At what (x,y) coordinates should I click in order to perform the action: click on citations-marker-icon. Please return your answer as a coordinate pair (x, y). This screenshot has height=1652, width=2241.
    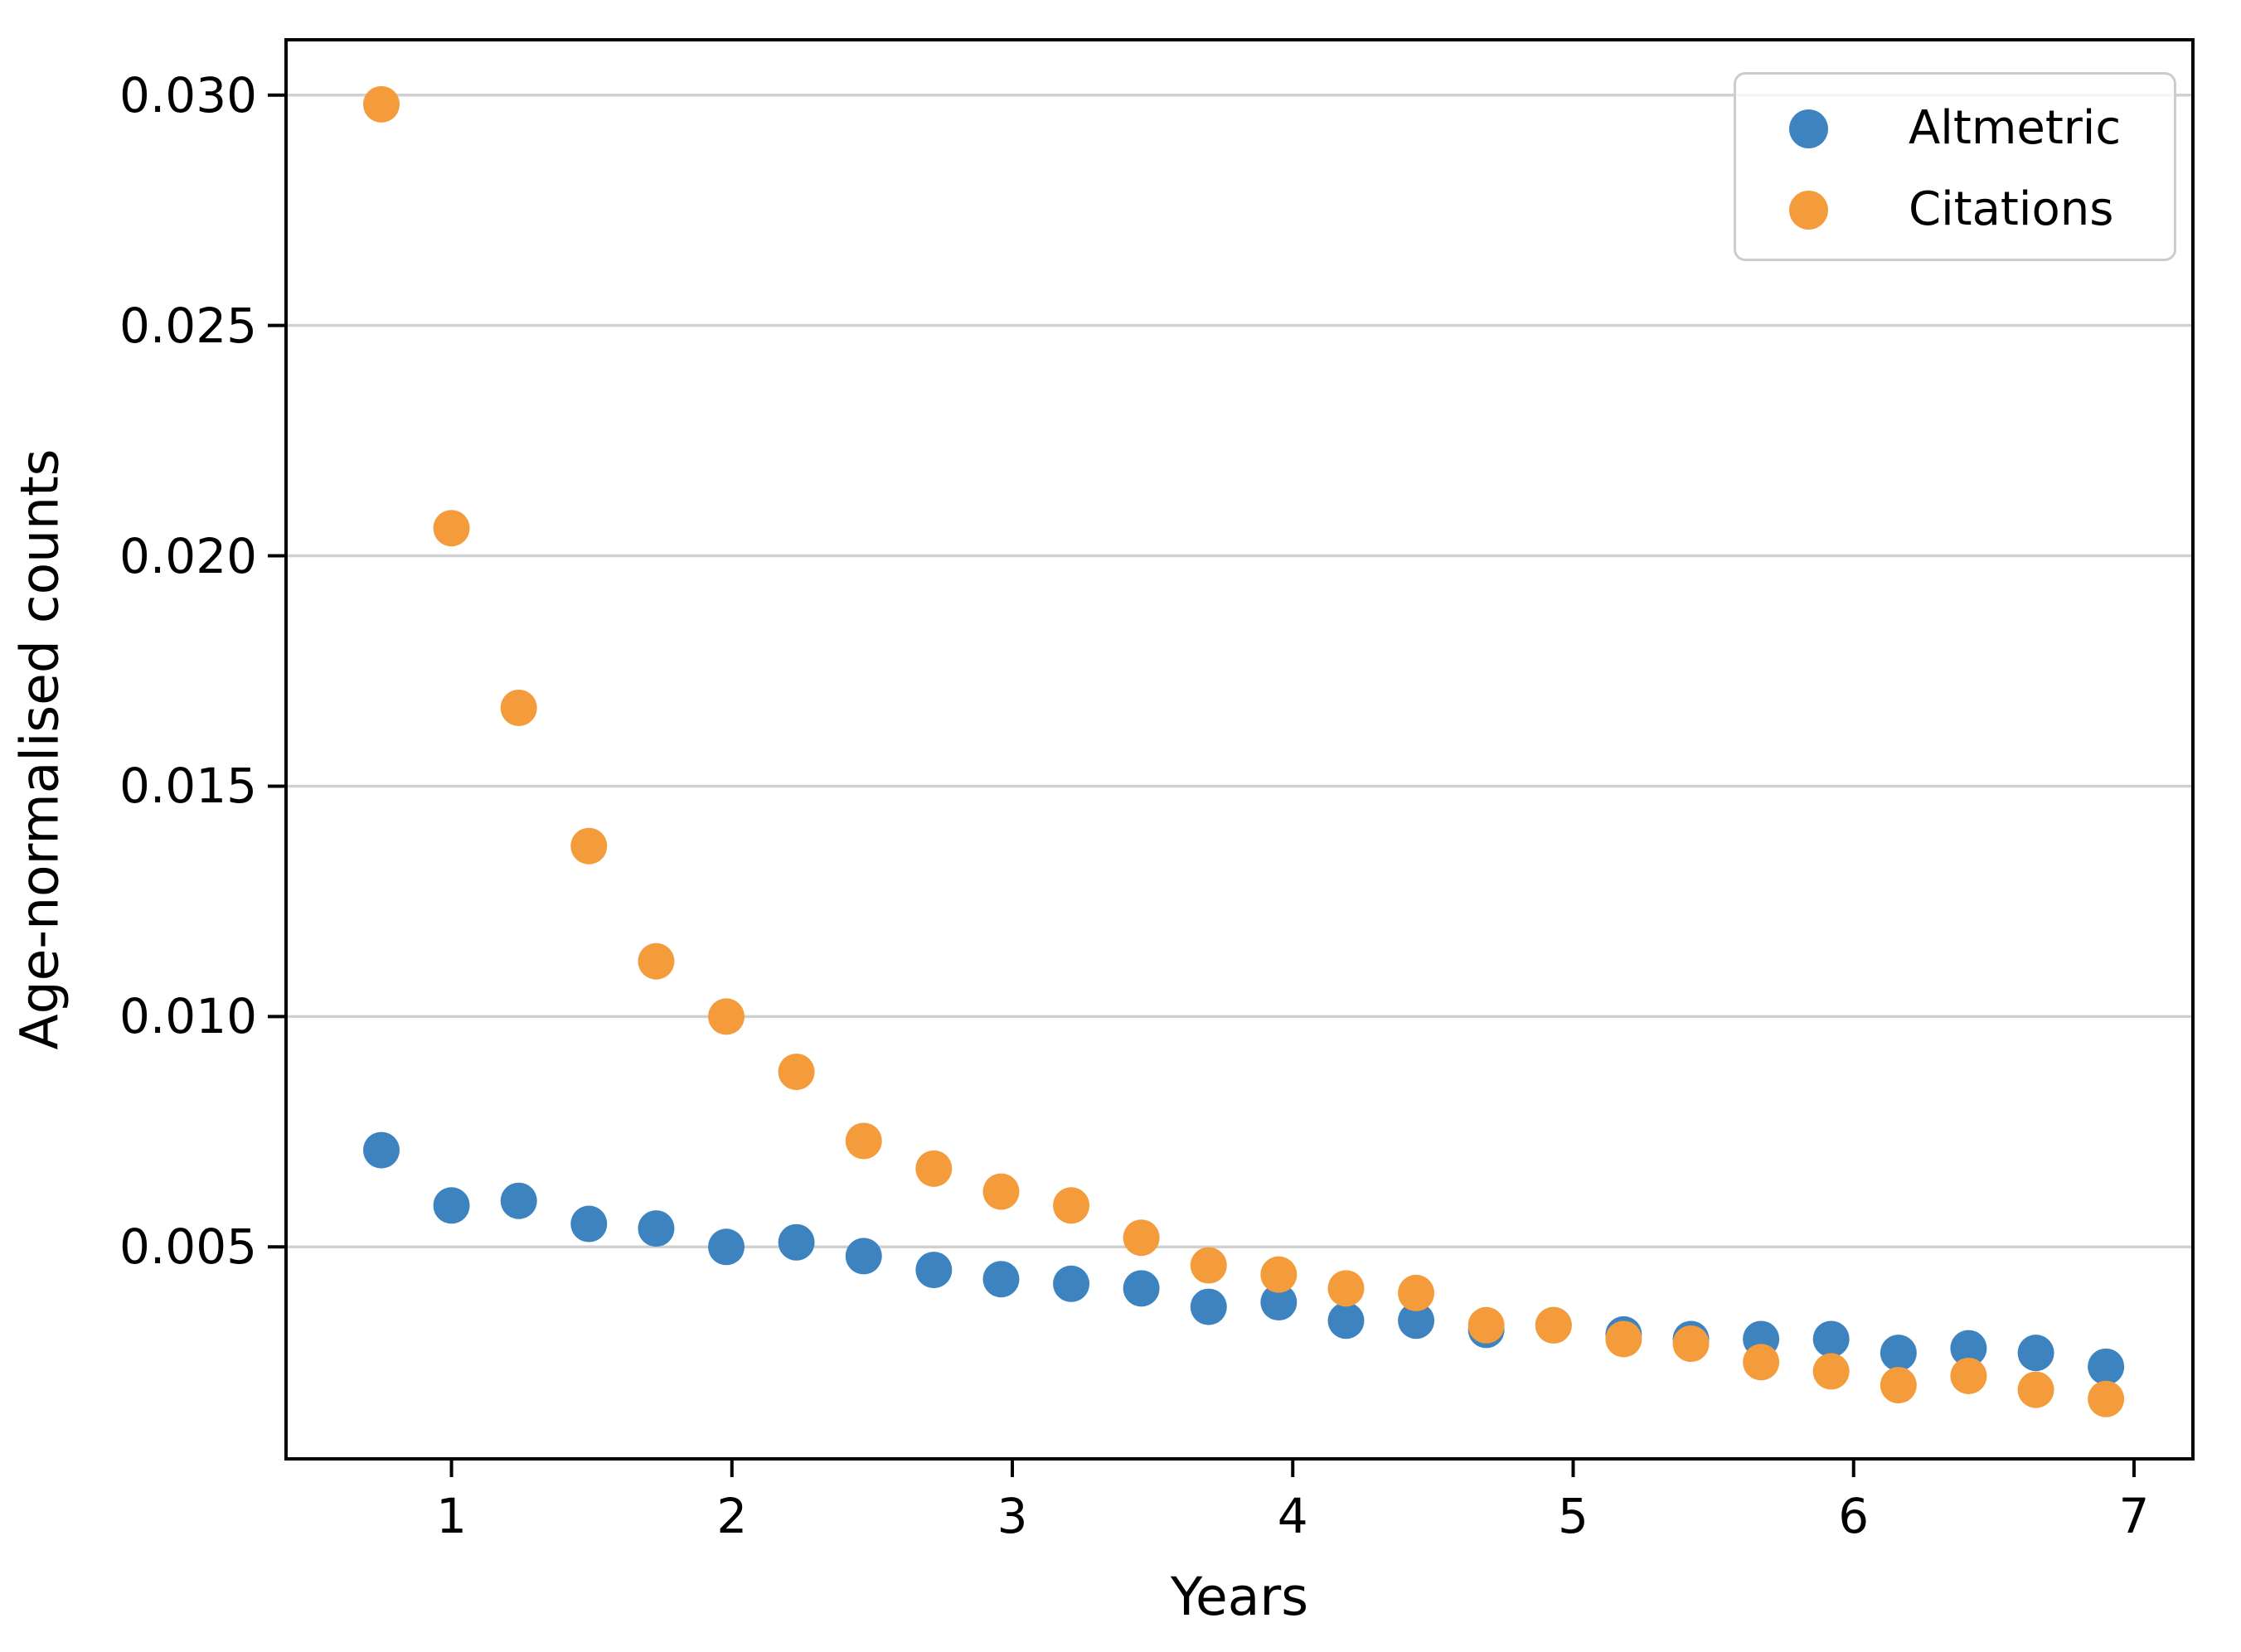
    Looking at the image, I should click on (1808, 210).